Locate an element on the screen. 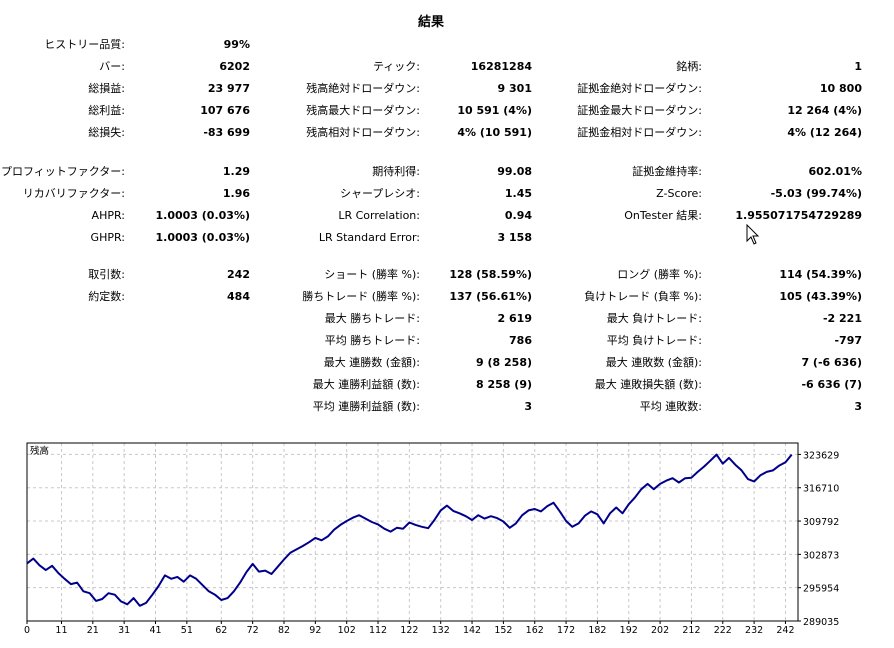 The image size is (894, 648). stat-row-12-c2v: 786 is located at coordinates (520, 340).